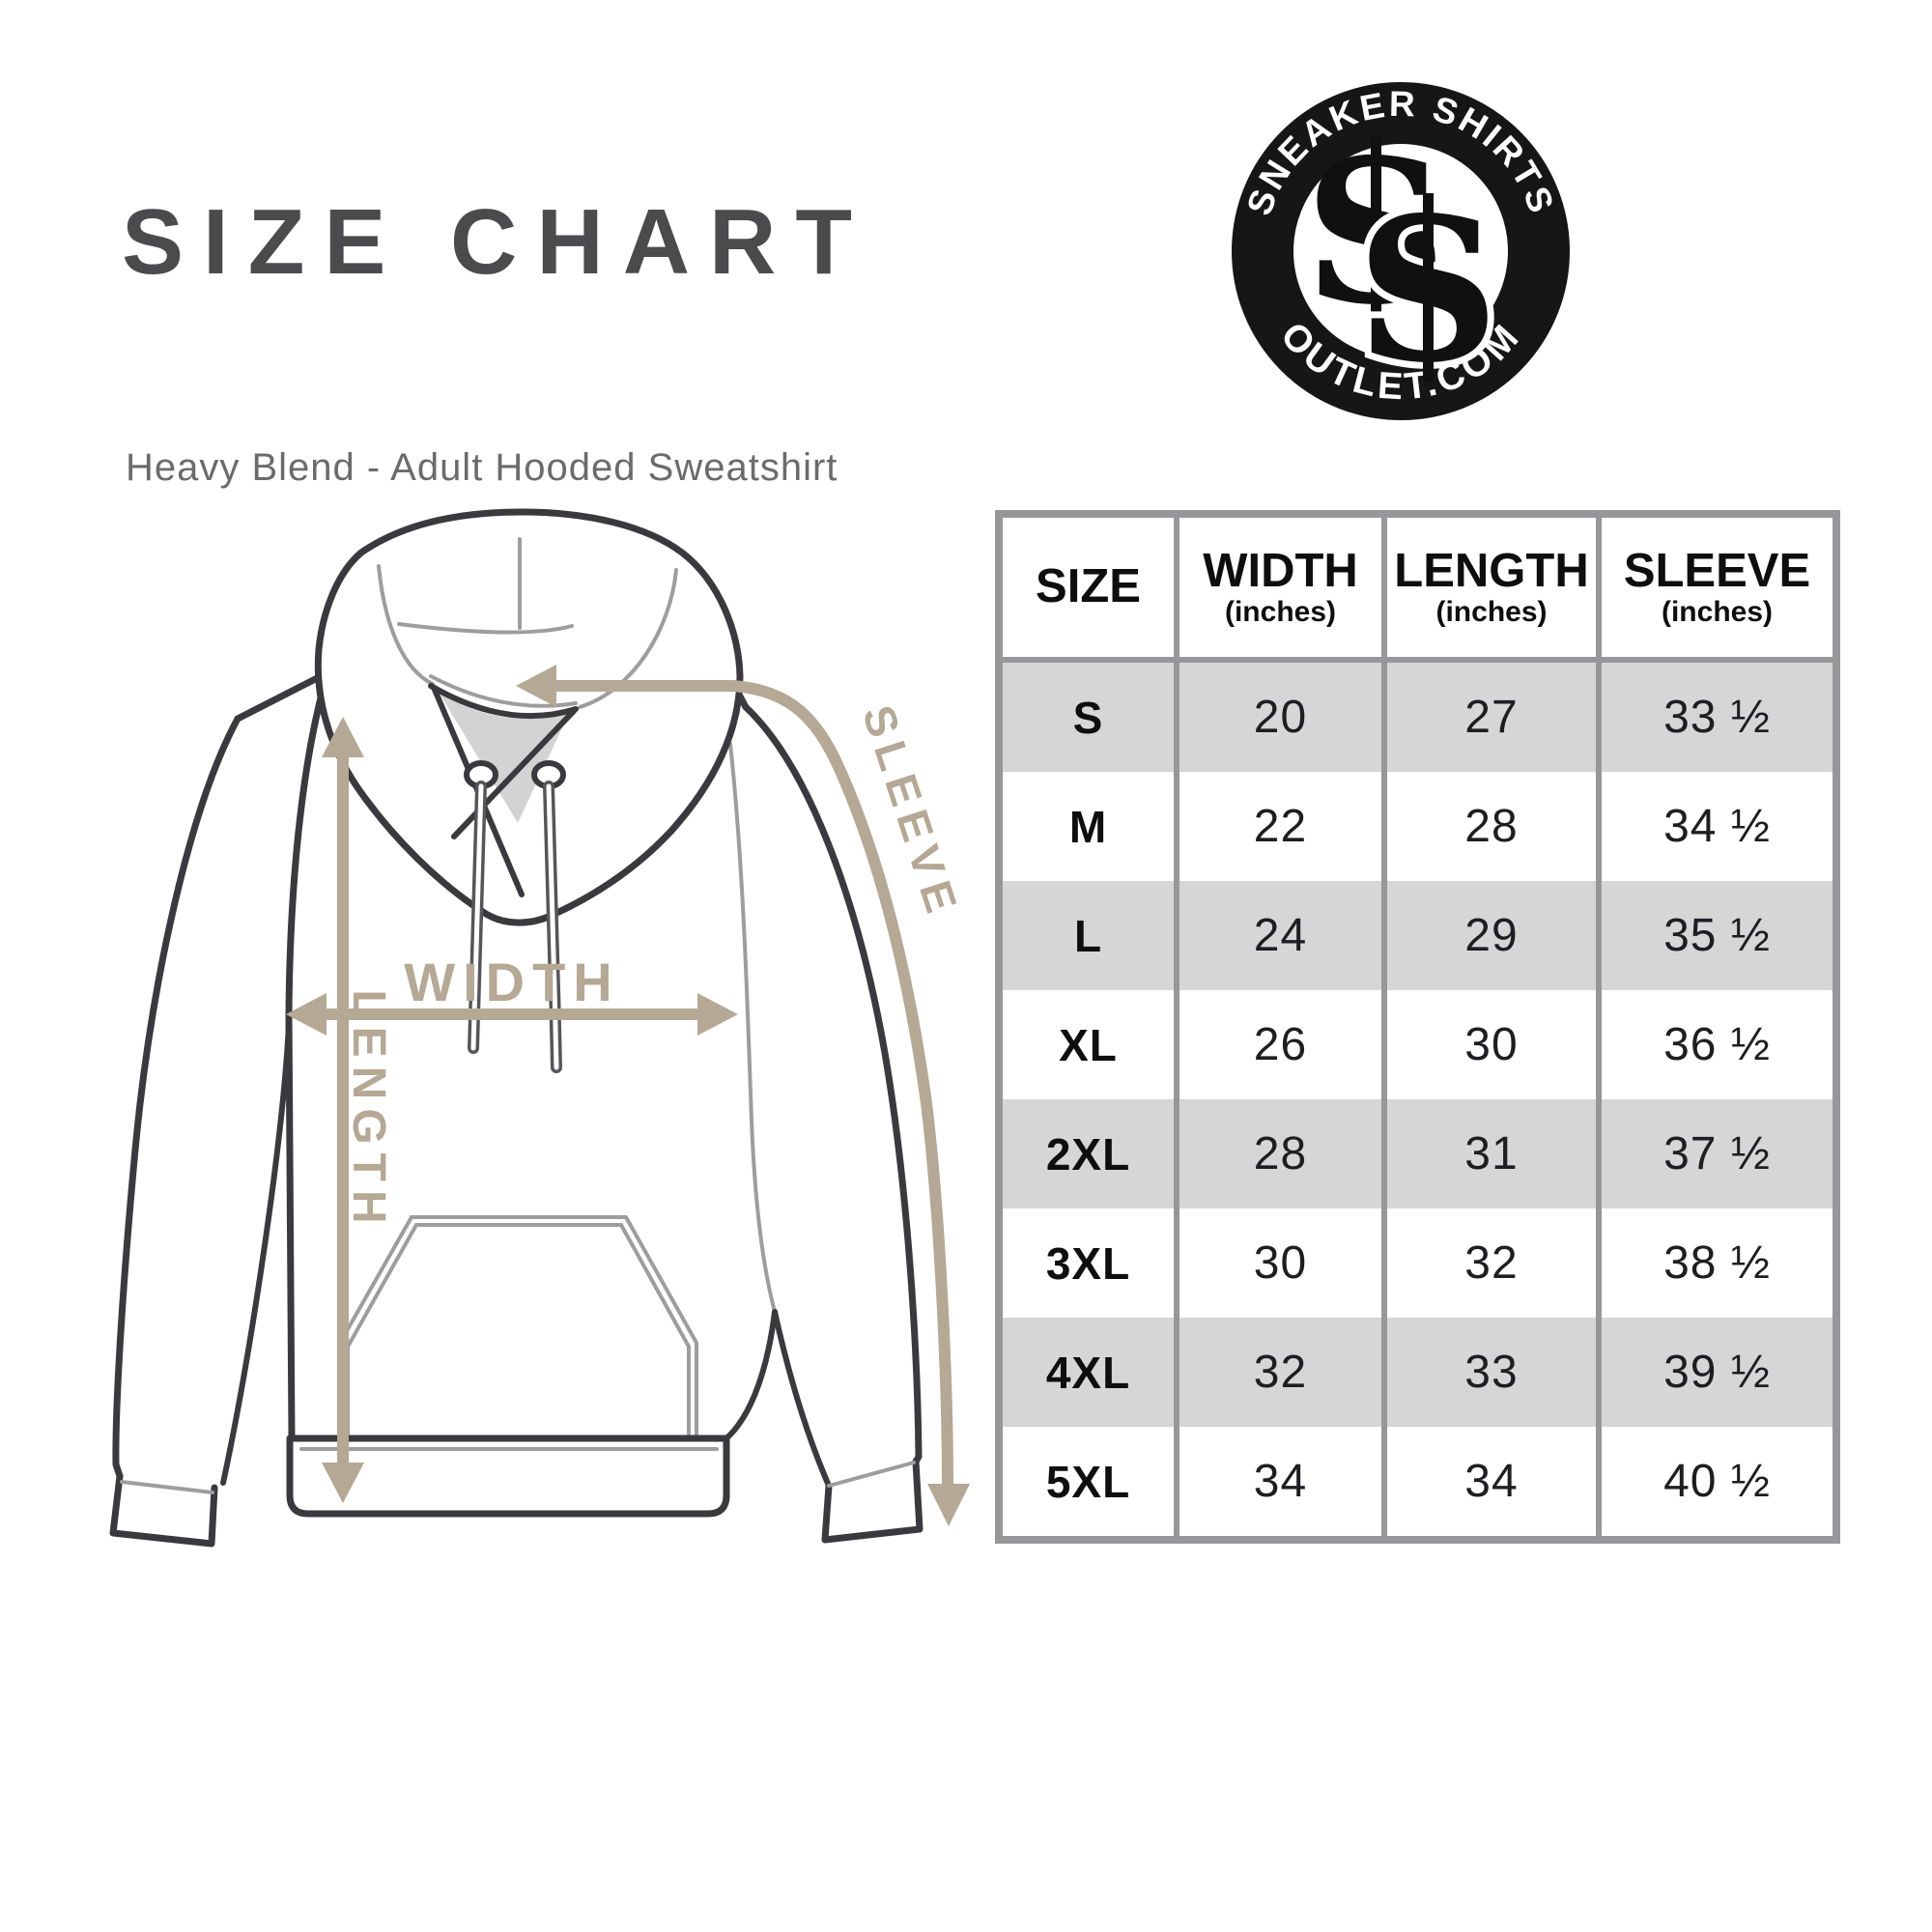  What do you see at coordinates (1717, 1044) in the screenshot?
I see `table-cell-xl-sleeve: 36 ½` at bounding box center [1717, 1044].